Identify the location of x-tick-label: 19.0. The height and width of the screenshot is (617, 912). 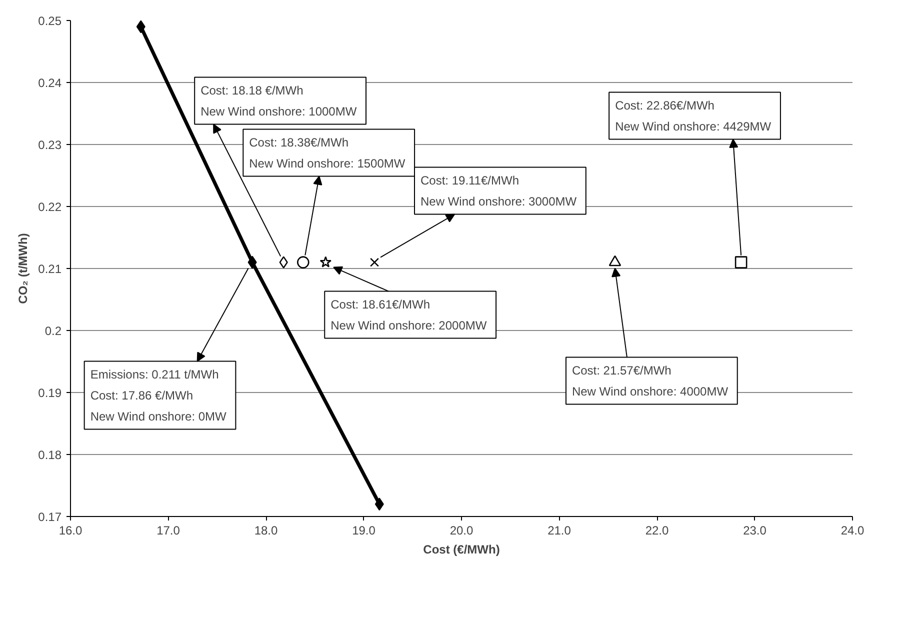
(364, 531).